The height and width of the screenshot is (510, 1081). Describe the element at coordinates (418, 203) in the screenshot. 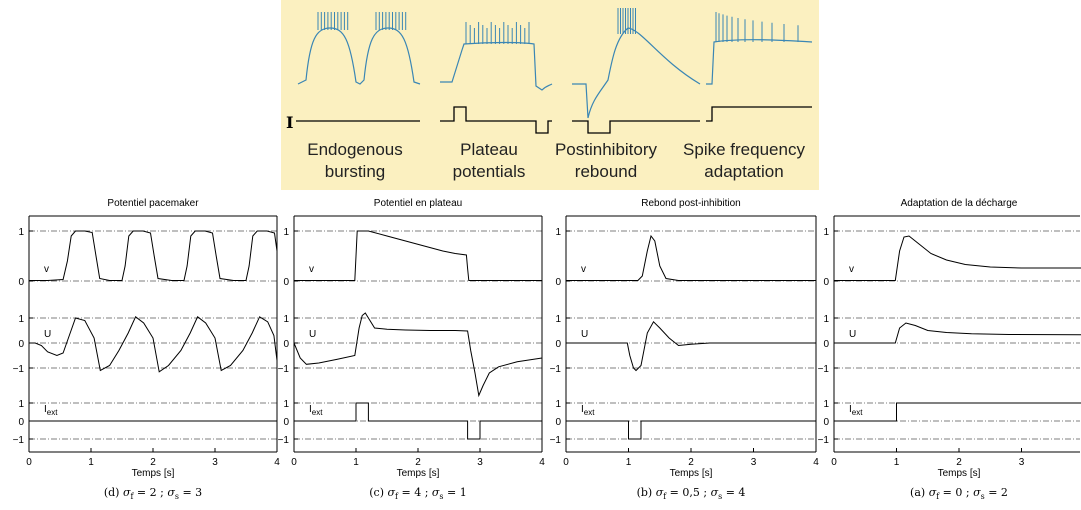

I see `chart-title: Potentiel en plateau` at that location.